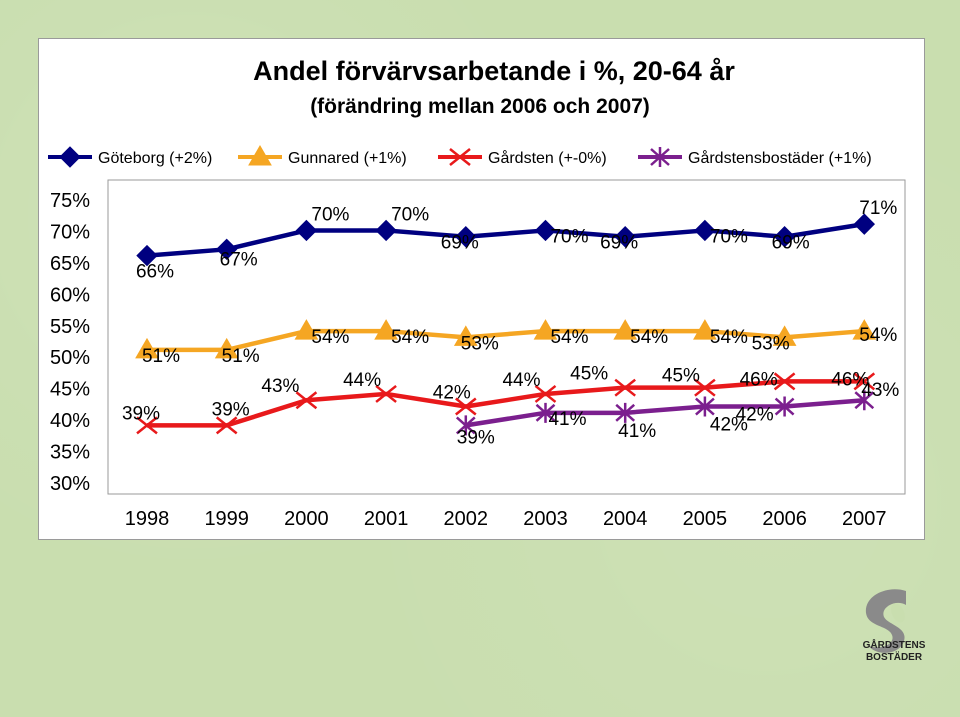 The width and height of the screenshot is (960, 717). I want to click on chart-subtitle: (förändring mellan 2006 och 2007), so click(480, 106).